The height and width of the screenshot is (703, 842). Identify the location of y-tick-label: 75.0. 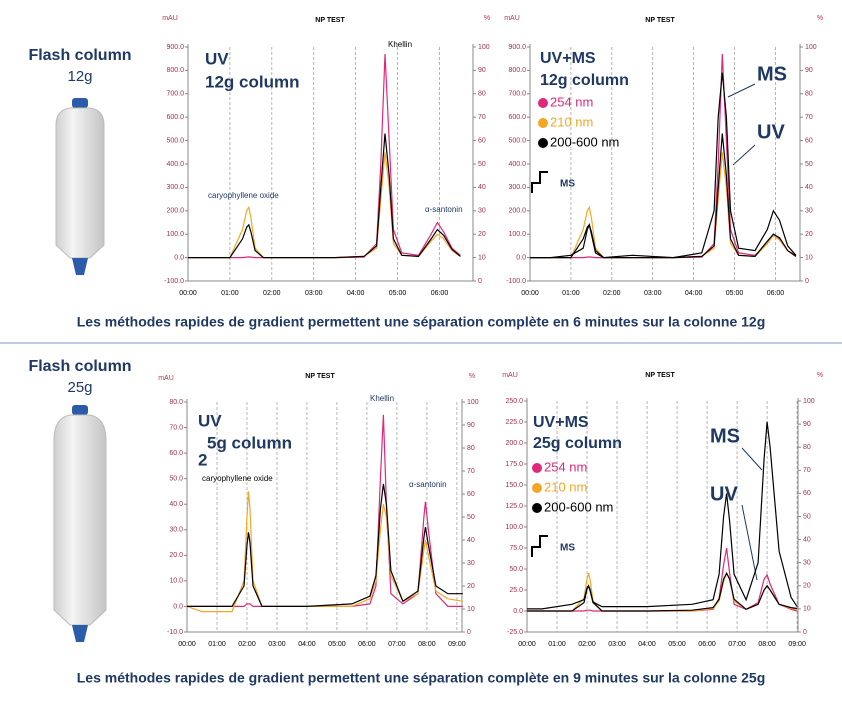
(516, 548).